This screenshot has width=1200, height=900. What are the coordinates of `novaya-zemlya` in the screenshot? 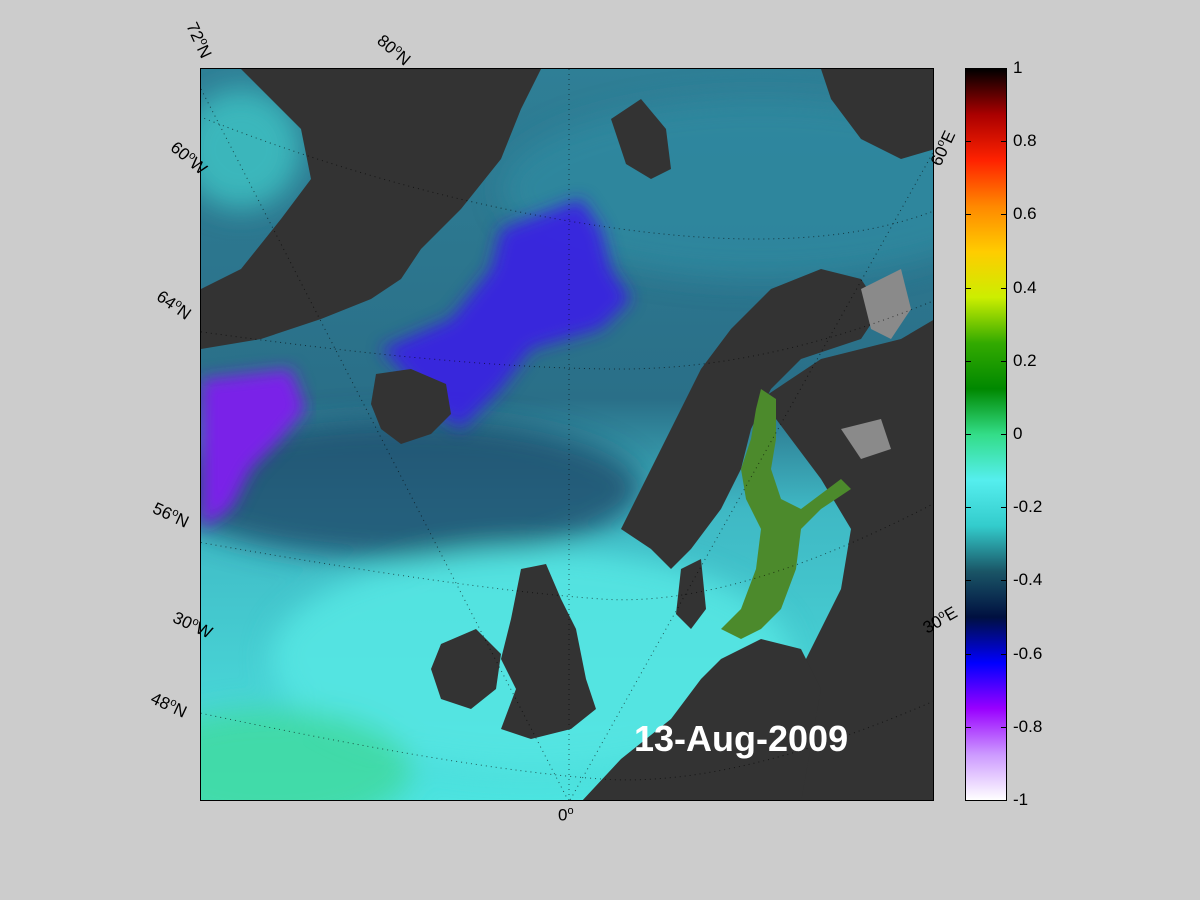 It's located at (877, 114).